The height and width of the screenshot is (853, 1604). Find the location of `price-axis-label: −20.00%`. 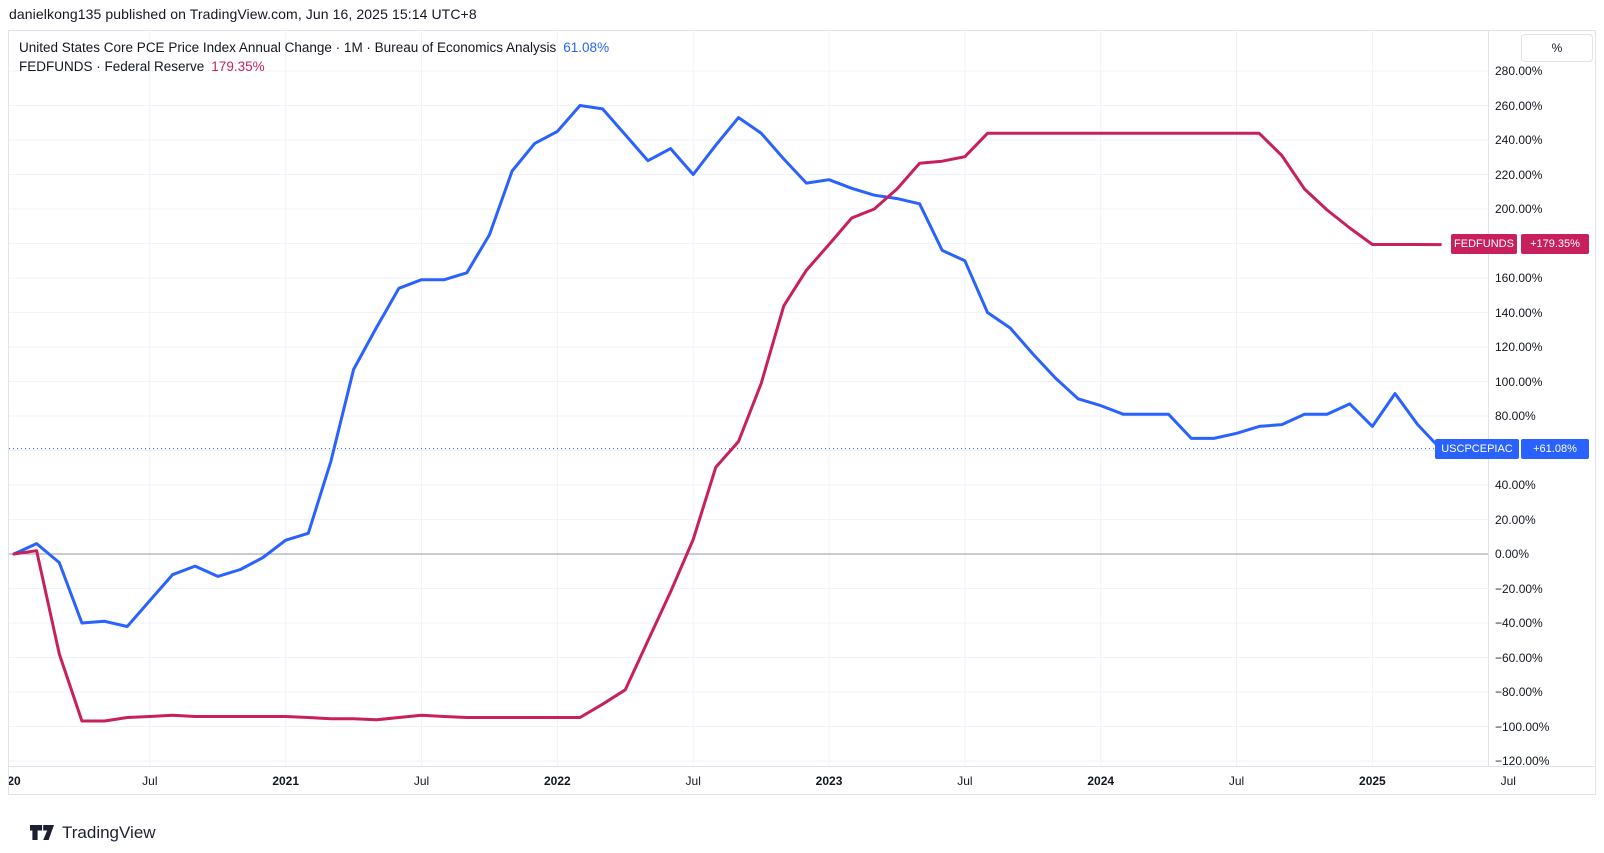

price-axis-label: −20.00% is located at coordinates (1519, 588).